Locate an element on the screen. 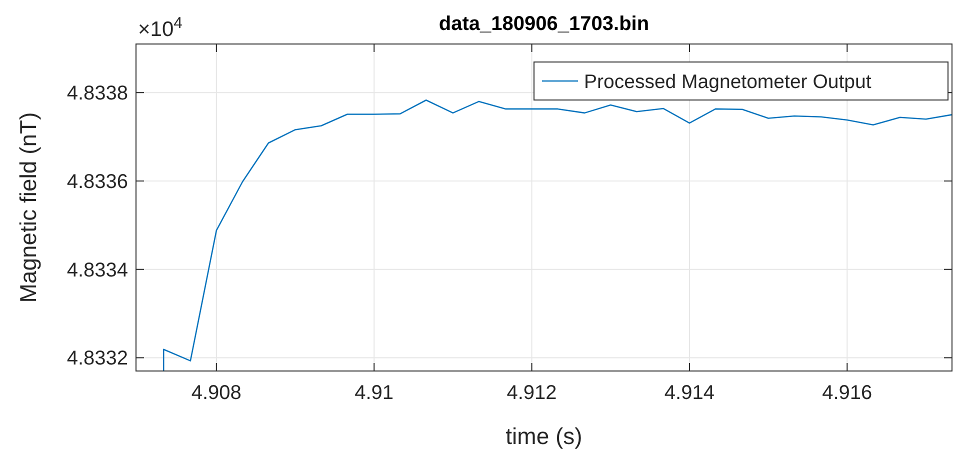  text: ×10$^{4}$ is located at coordinates (160, 27).